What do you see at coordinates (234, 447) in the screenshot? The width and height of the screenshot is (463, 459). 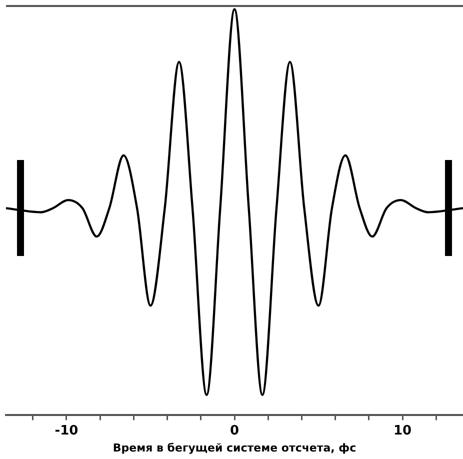 I see `x-axis-title: Время в бегущей системе отсчета, фс` at bounding box center [234, 447].